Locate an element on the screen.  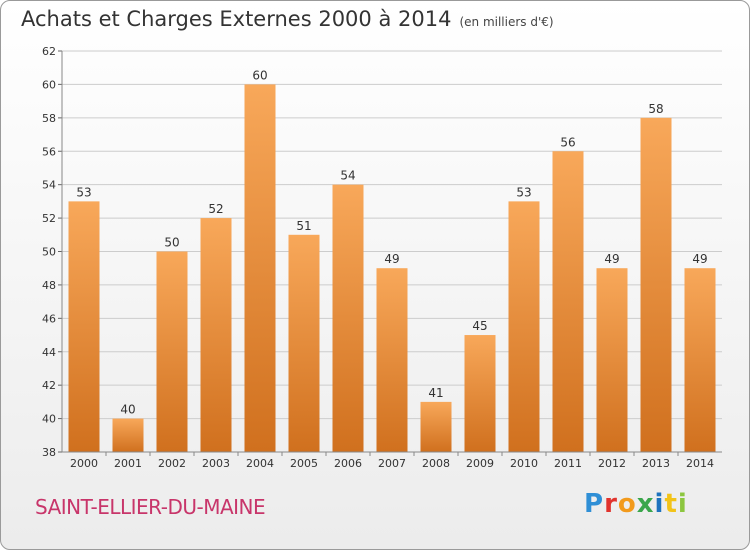
y-tick-label: 38 is located at coordinates (49, 452).